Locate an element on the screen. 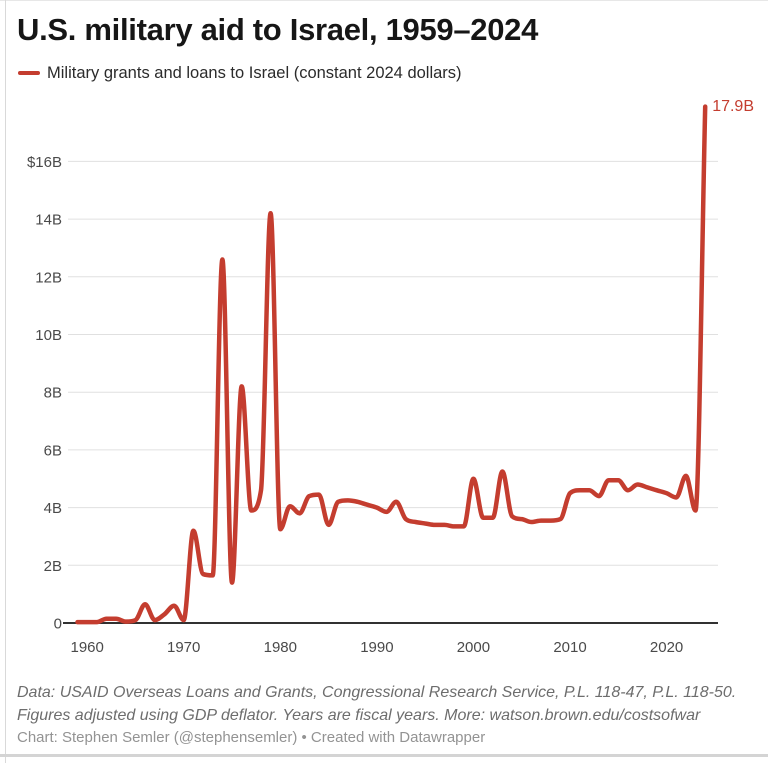  x-axis-label: 1970 is located at coordinates (183, 647).